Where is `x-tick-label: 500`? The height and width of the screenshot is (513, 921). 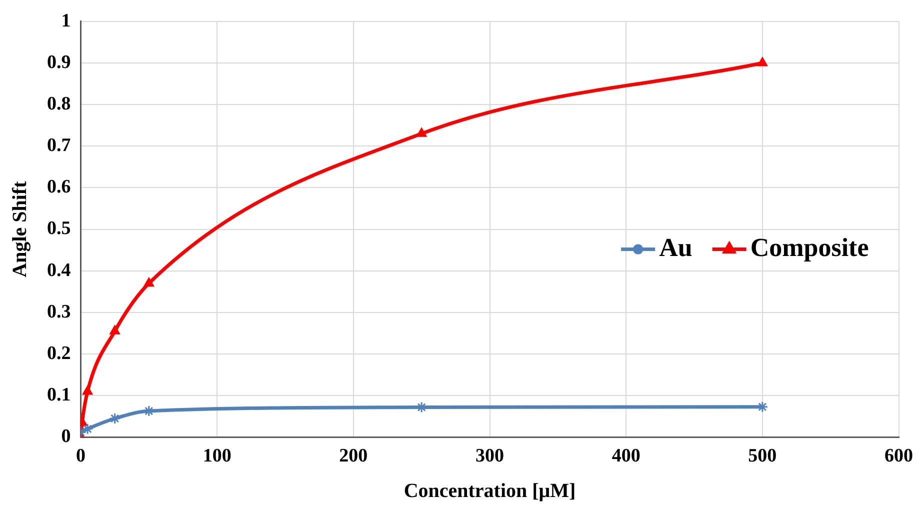
x-tick-label: 500 is located at coordinates (762, 456).